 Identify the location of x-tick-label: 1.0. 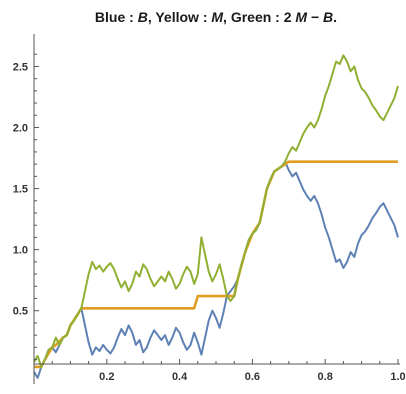
(397, 377).